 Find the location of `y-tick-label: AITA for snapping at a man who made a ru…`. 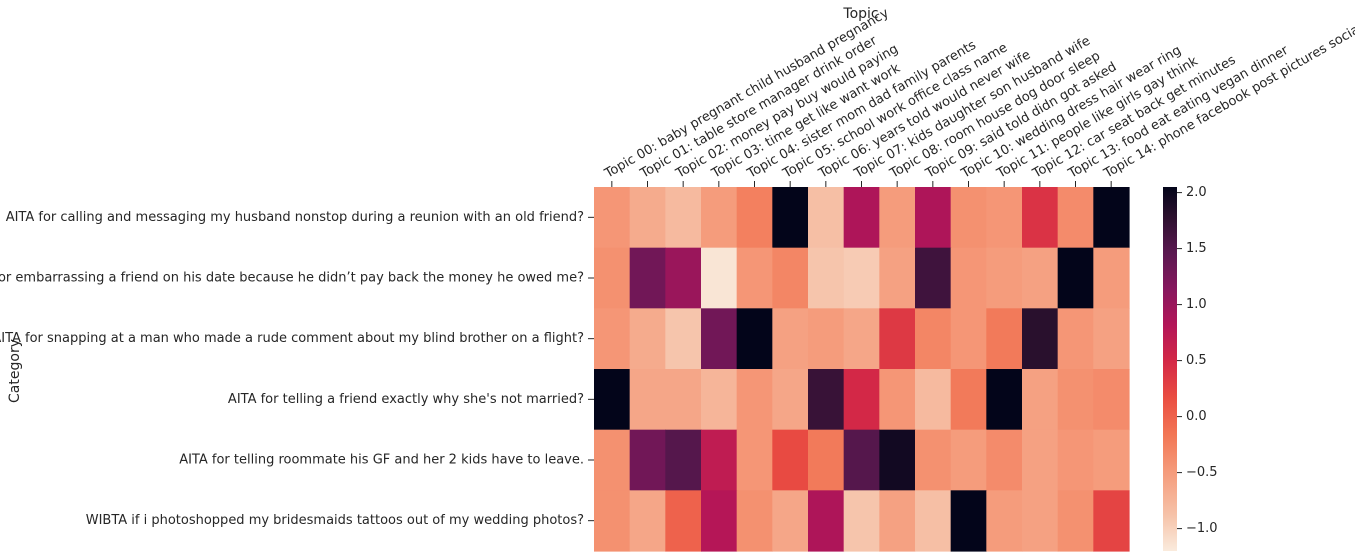

y-tick-label: AITA for snapping at a man who made a ru… is located at coordinates (292, 338).